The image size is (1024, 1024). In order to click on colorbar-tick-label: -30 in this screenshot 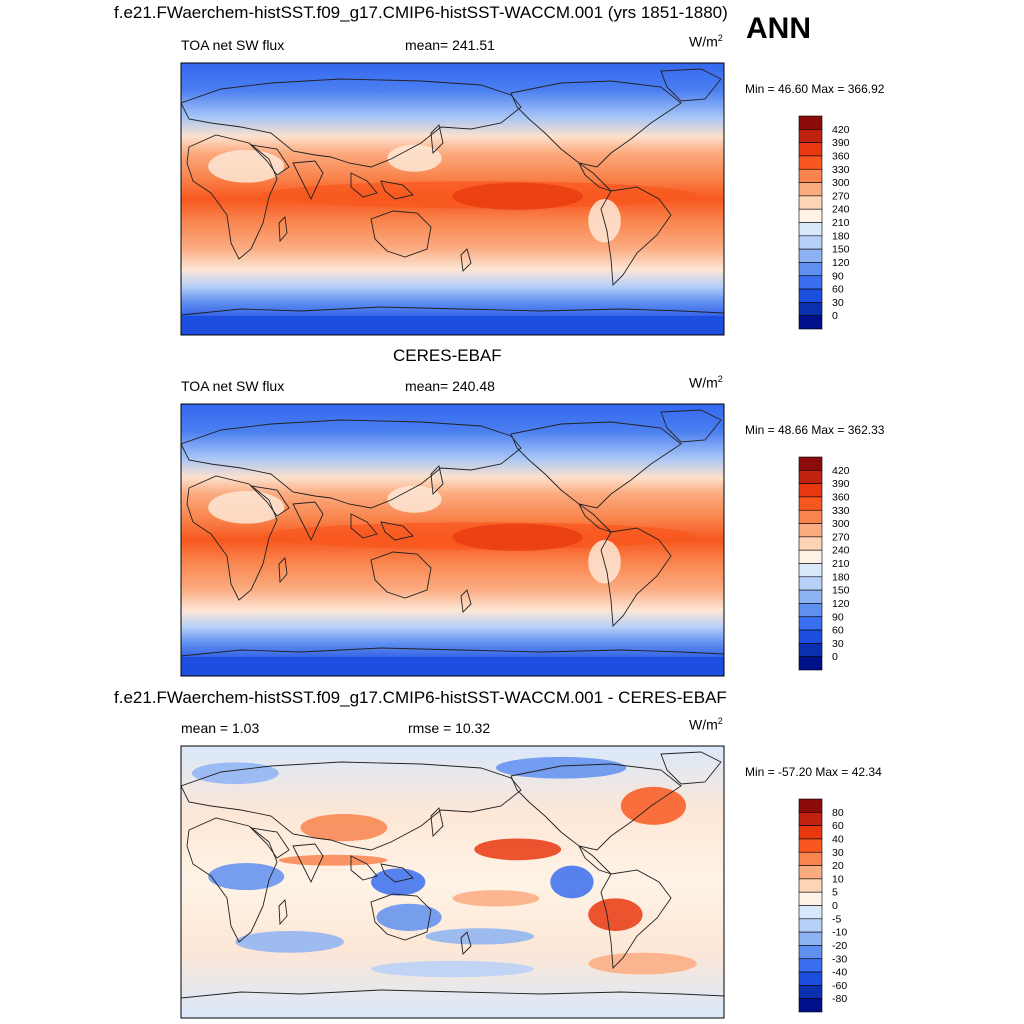, I will do `click(839, 959)`.